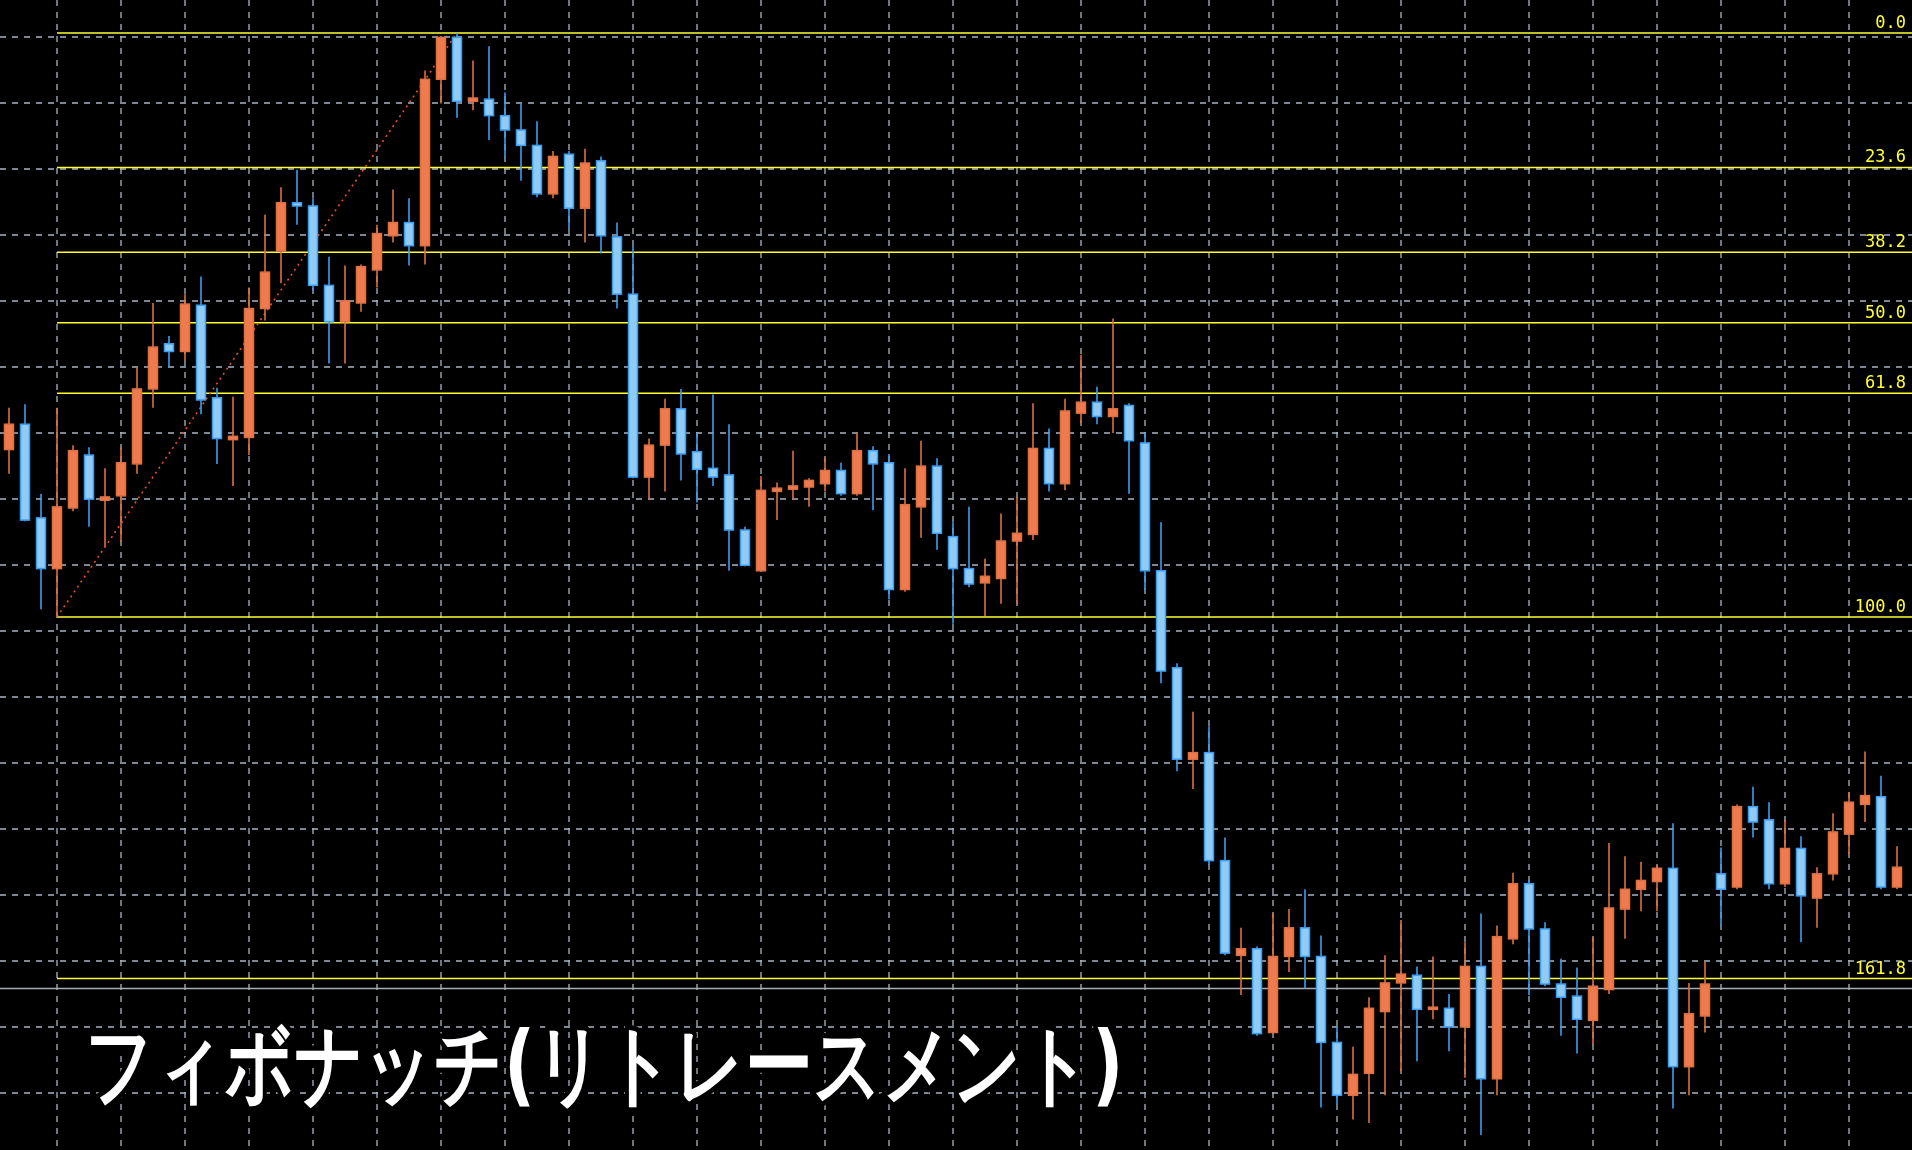  Describe the element at coordinates (1885, 311) in the screenshot. I see `annotation: 50.0` at that location.